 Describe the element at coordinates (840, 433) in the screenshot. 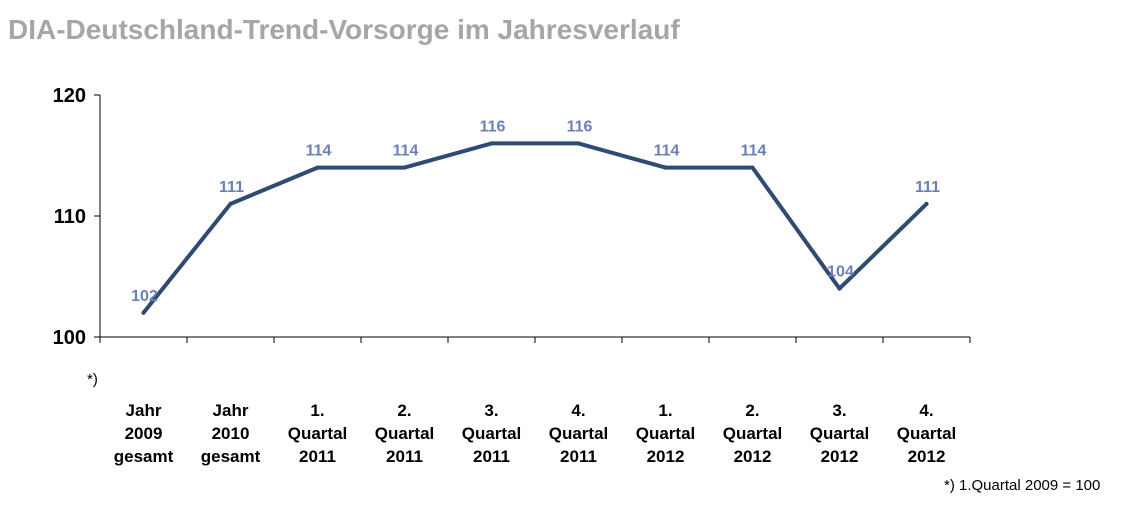

I see `x-tick-label: 3. Quartal 2012` at that location.